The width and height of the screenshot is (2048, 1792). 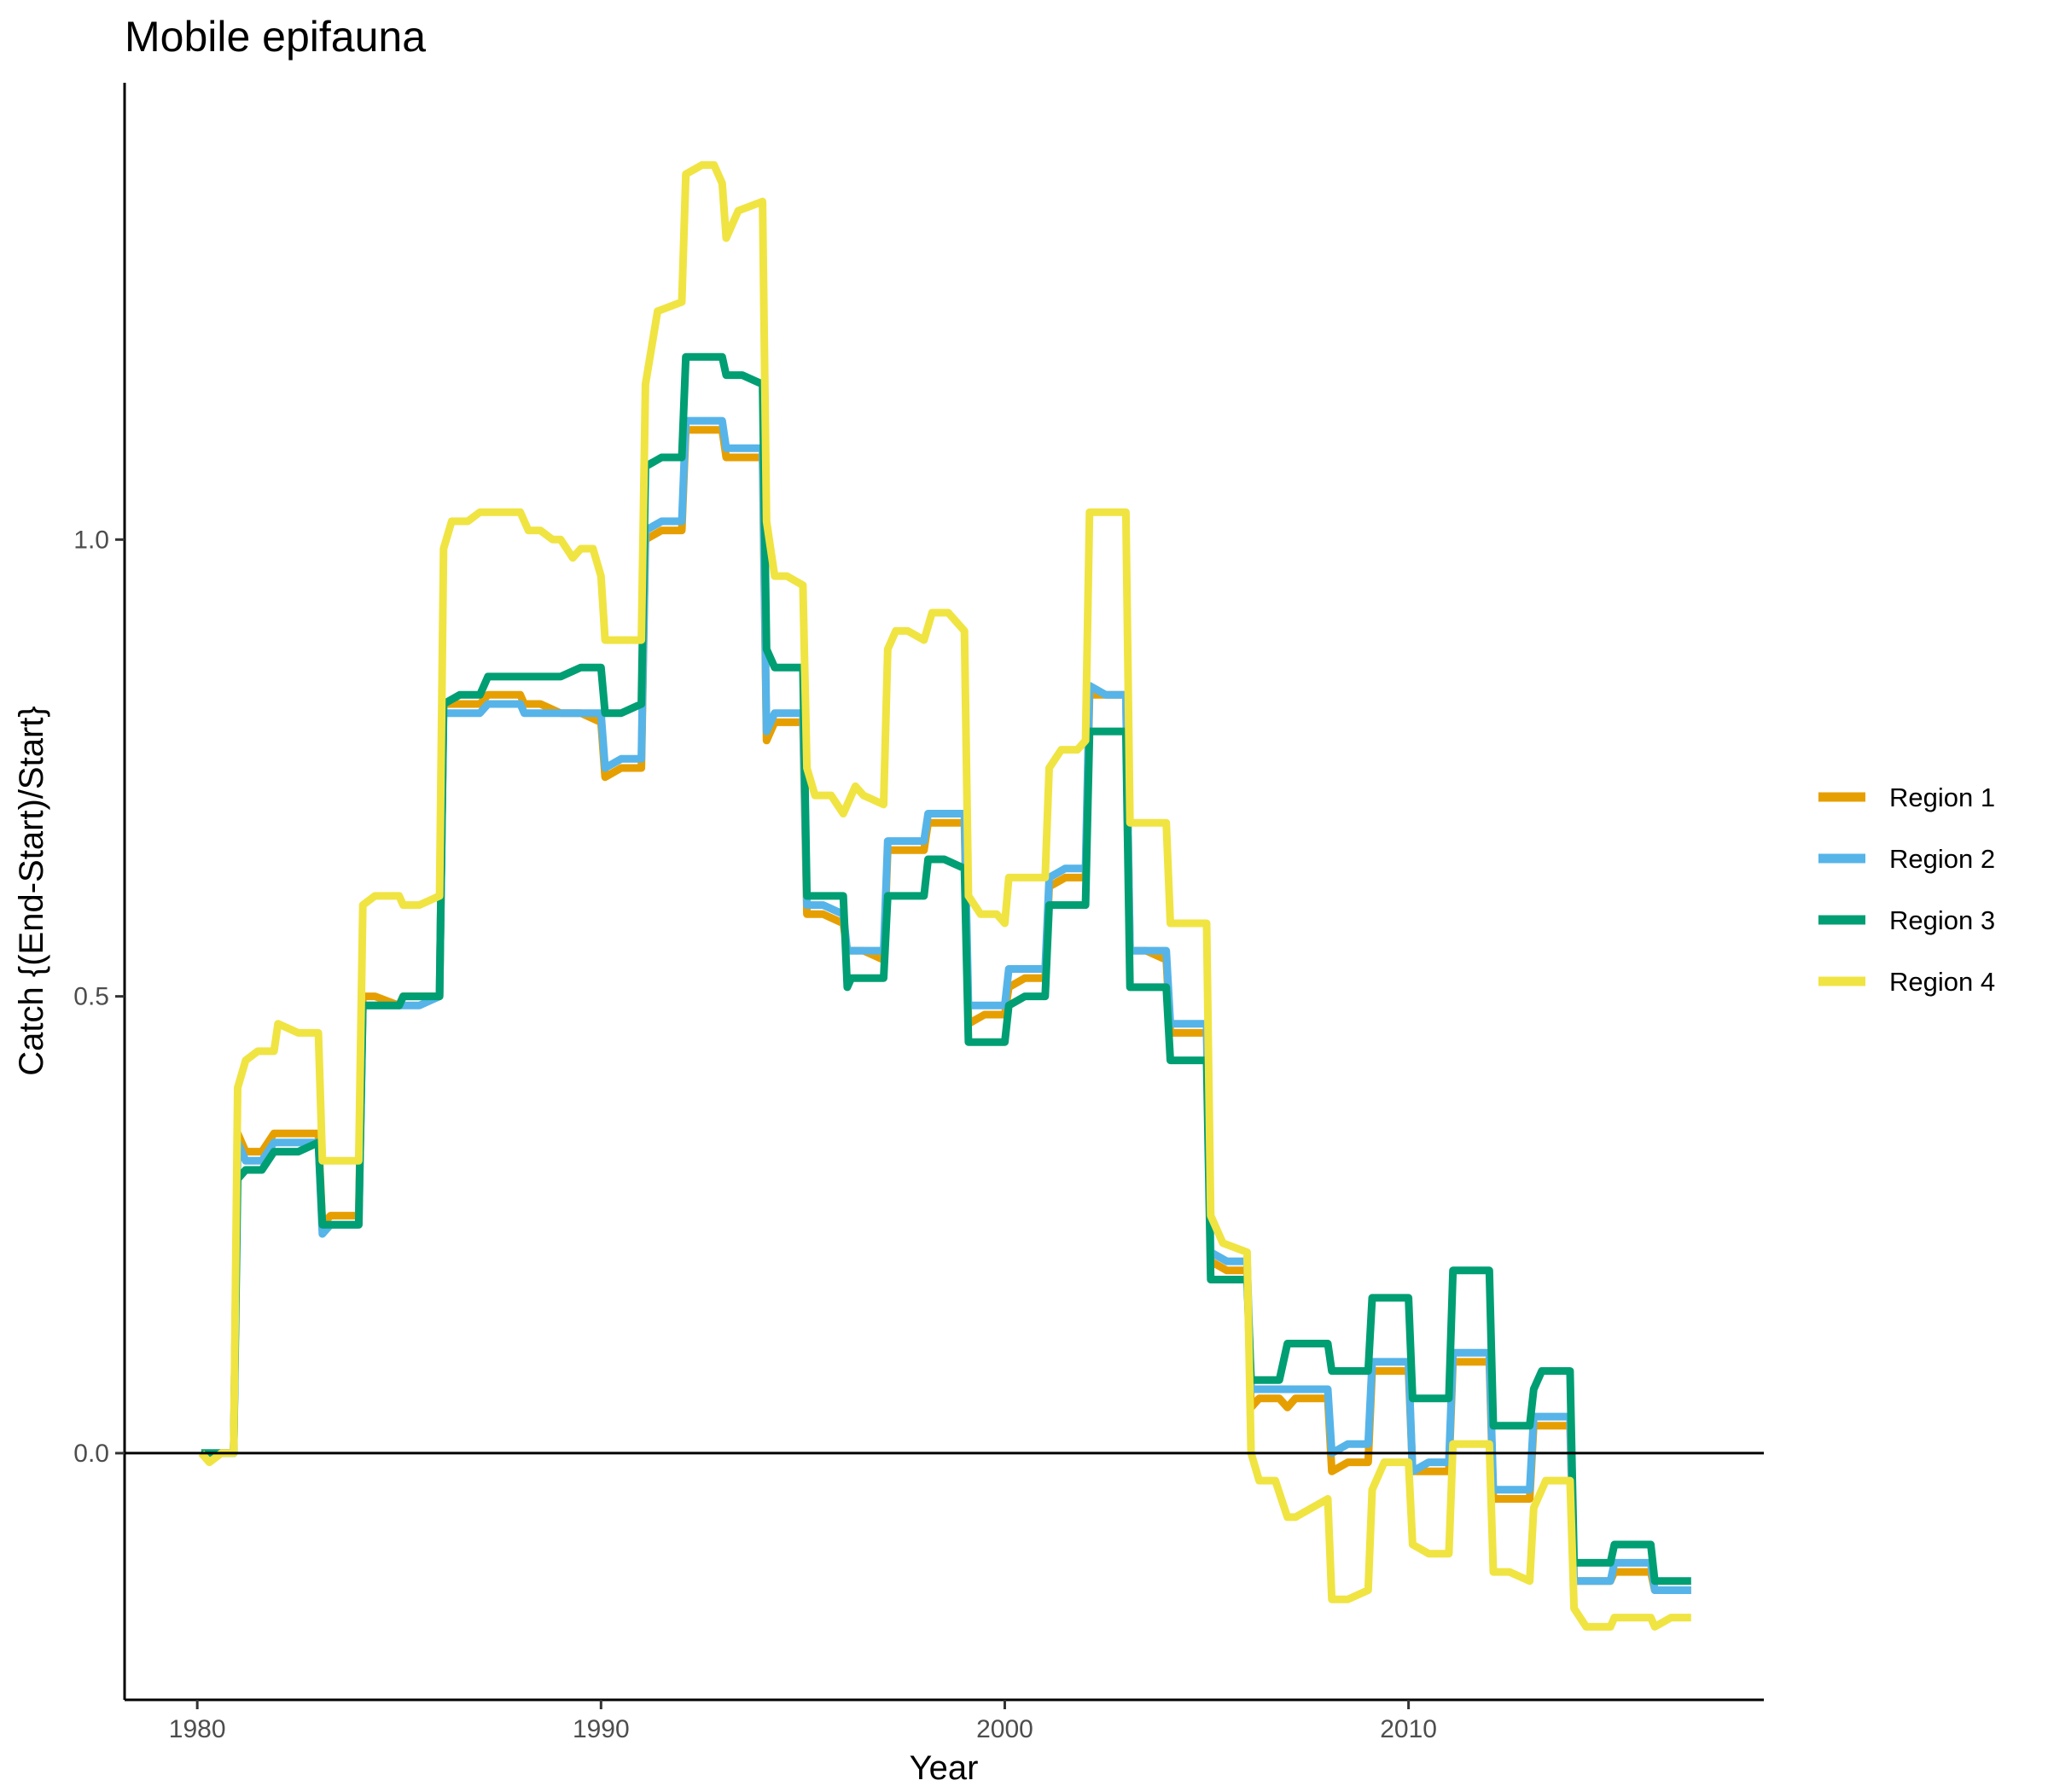 What do you see at coordinates (275, 37) in the screenshot?
I see `chart-title: Mobile epifauna` at bounding box center [275, 37].